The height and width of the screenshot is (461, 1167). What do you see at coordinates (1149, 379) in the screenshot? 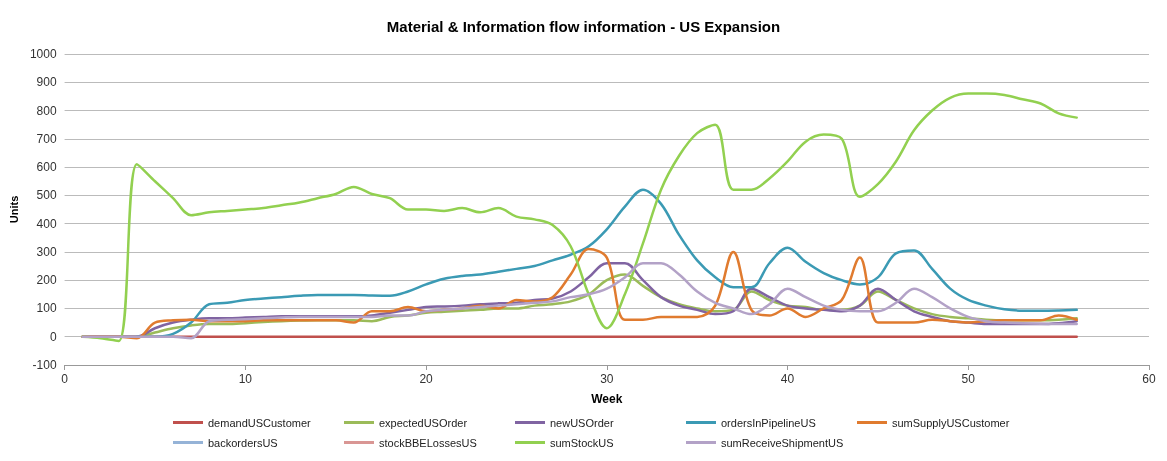
I see `x-tick-label: 60` at bounding box center [1149, 379].